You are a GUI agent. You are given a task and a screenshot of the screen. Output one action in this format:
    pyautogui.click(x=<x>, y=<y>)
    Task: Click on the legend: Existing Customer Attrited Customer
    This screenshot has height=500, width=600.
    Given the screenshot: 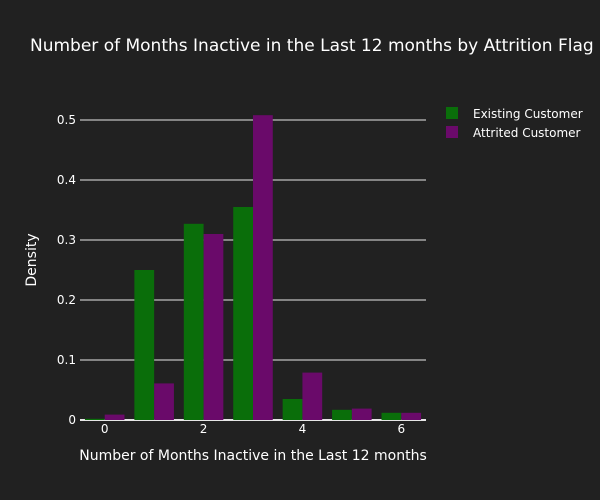 What is the action you would take?
    pyautogui.click(x=514, y=123)
    